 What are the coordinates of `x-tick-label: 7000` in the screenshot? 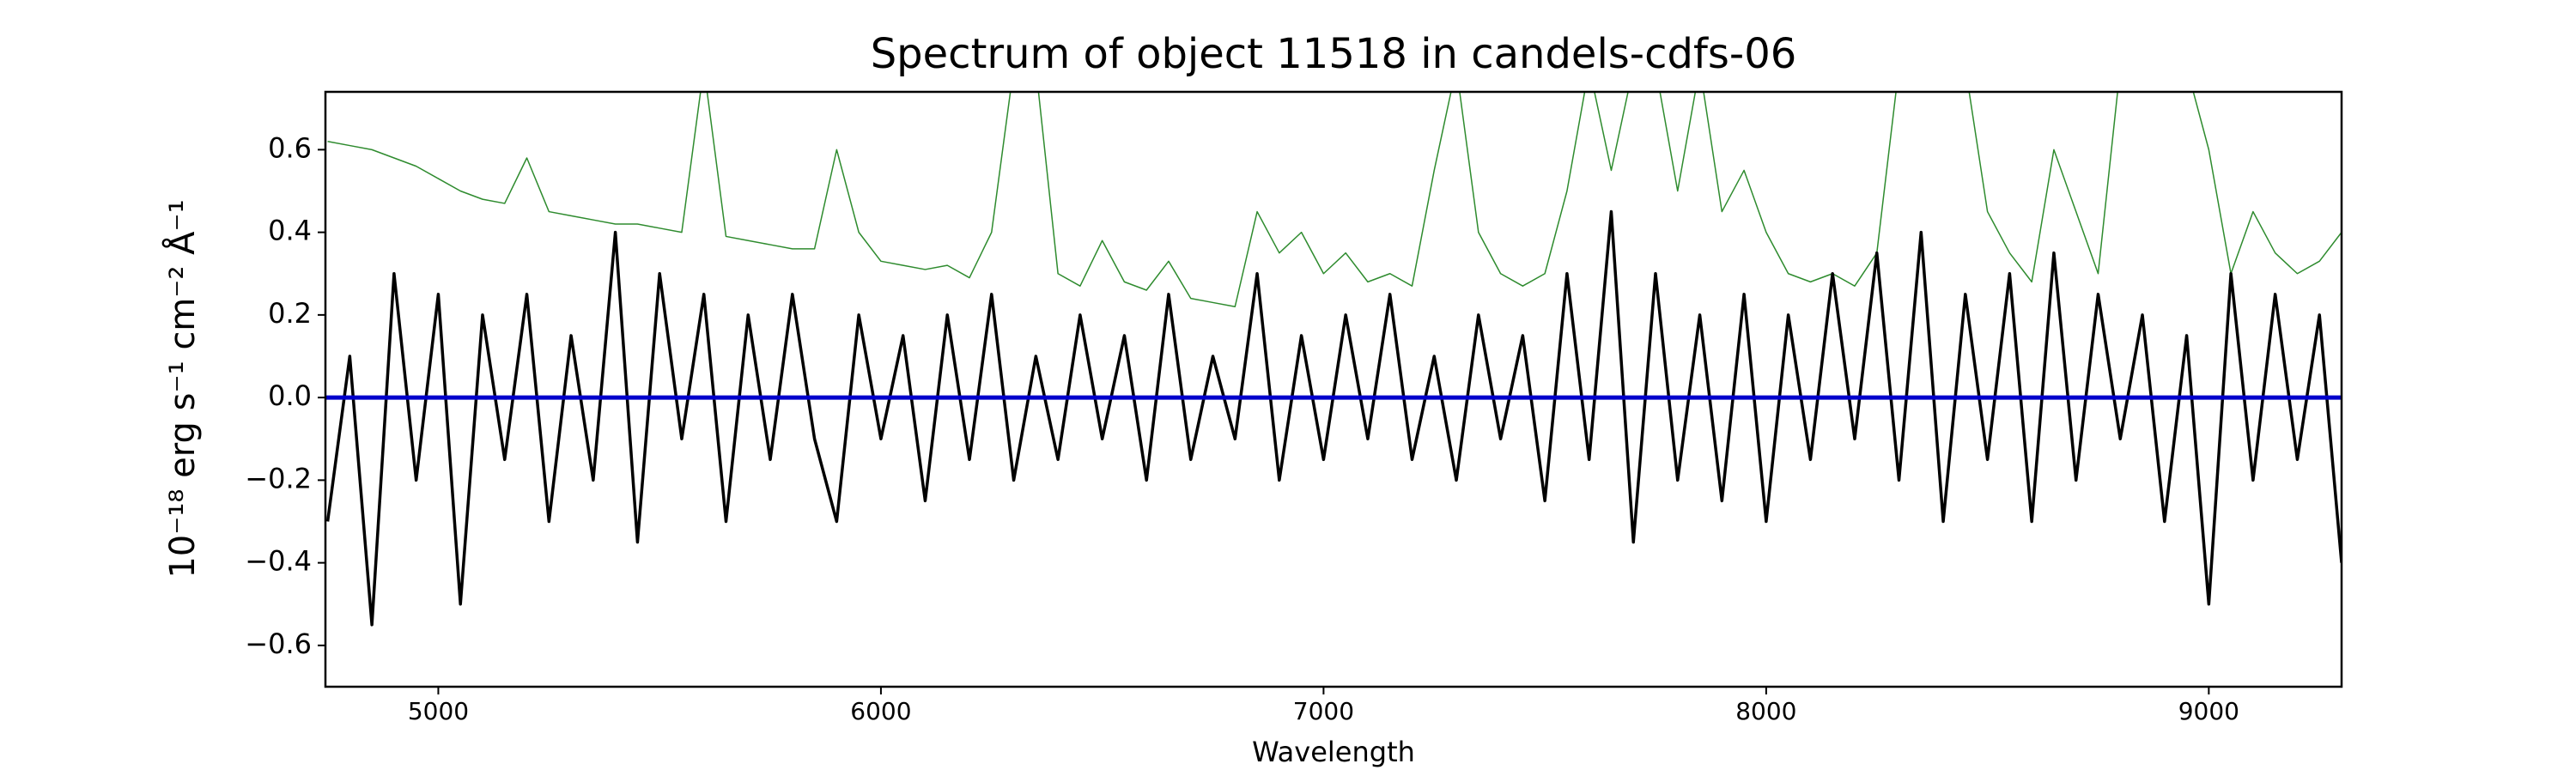 It's located at (1323, 711).